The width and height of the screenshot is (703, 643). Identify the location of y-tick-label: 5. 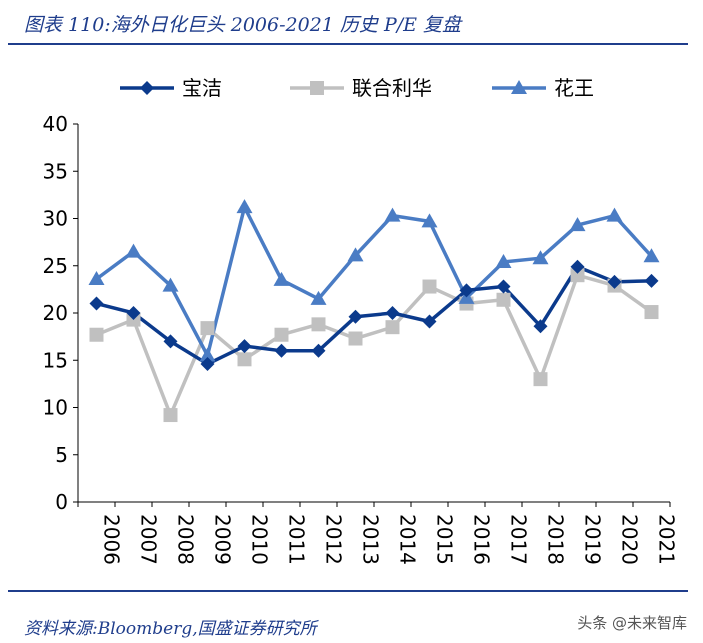
(61, 455).